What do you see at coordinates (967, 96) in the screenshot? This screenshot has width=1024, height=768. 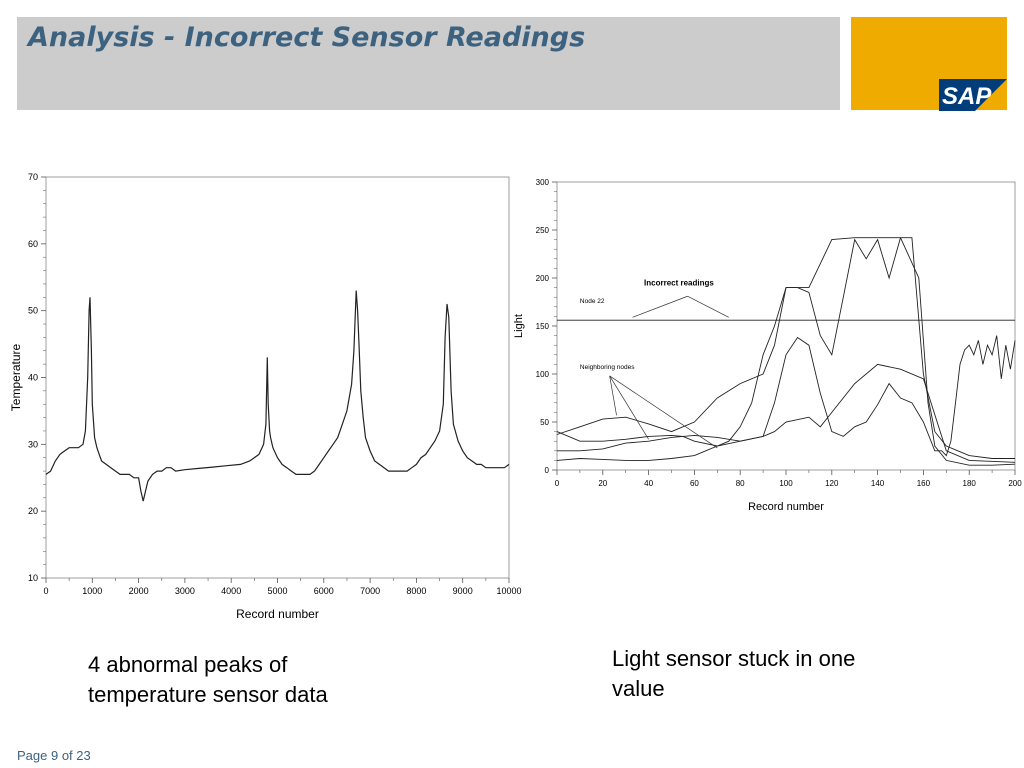 I see `sap-logo-text: SAP` at bounding box center [967, 96].